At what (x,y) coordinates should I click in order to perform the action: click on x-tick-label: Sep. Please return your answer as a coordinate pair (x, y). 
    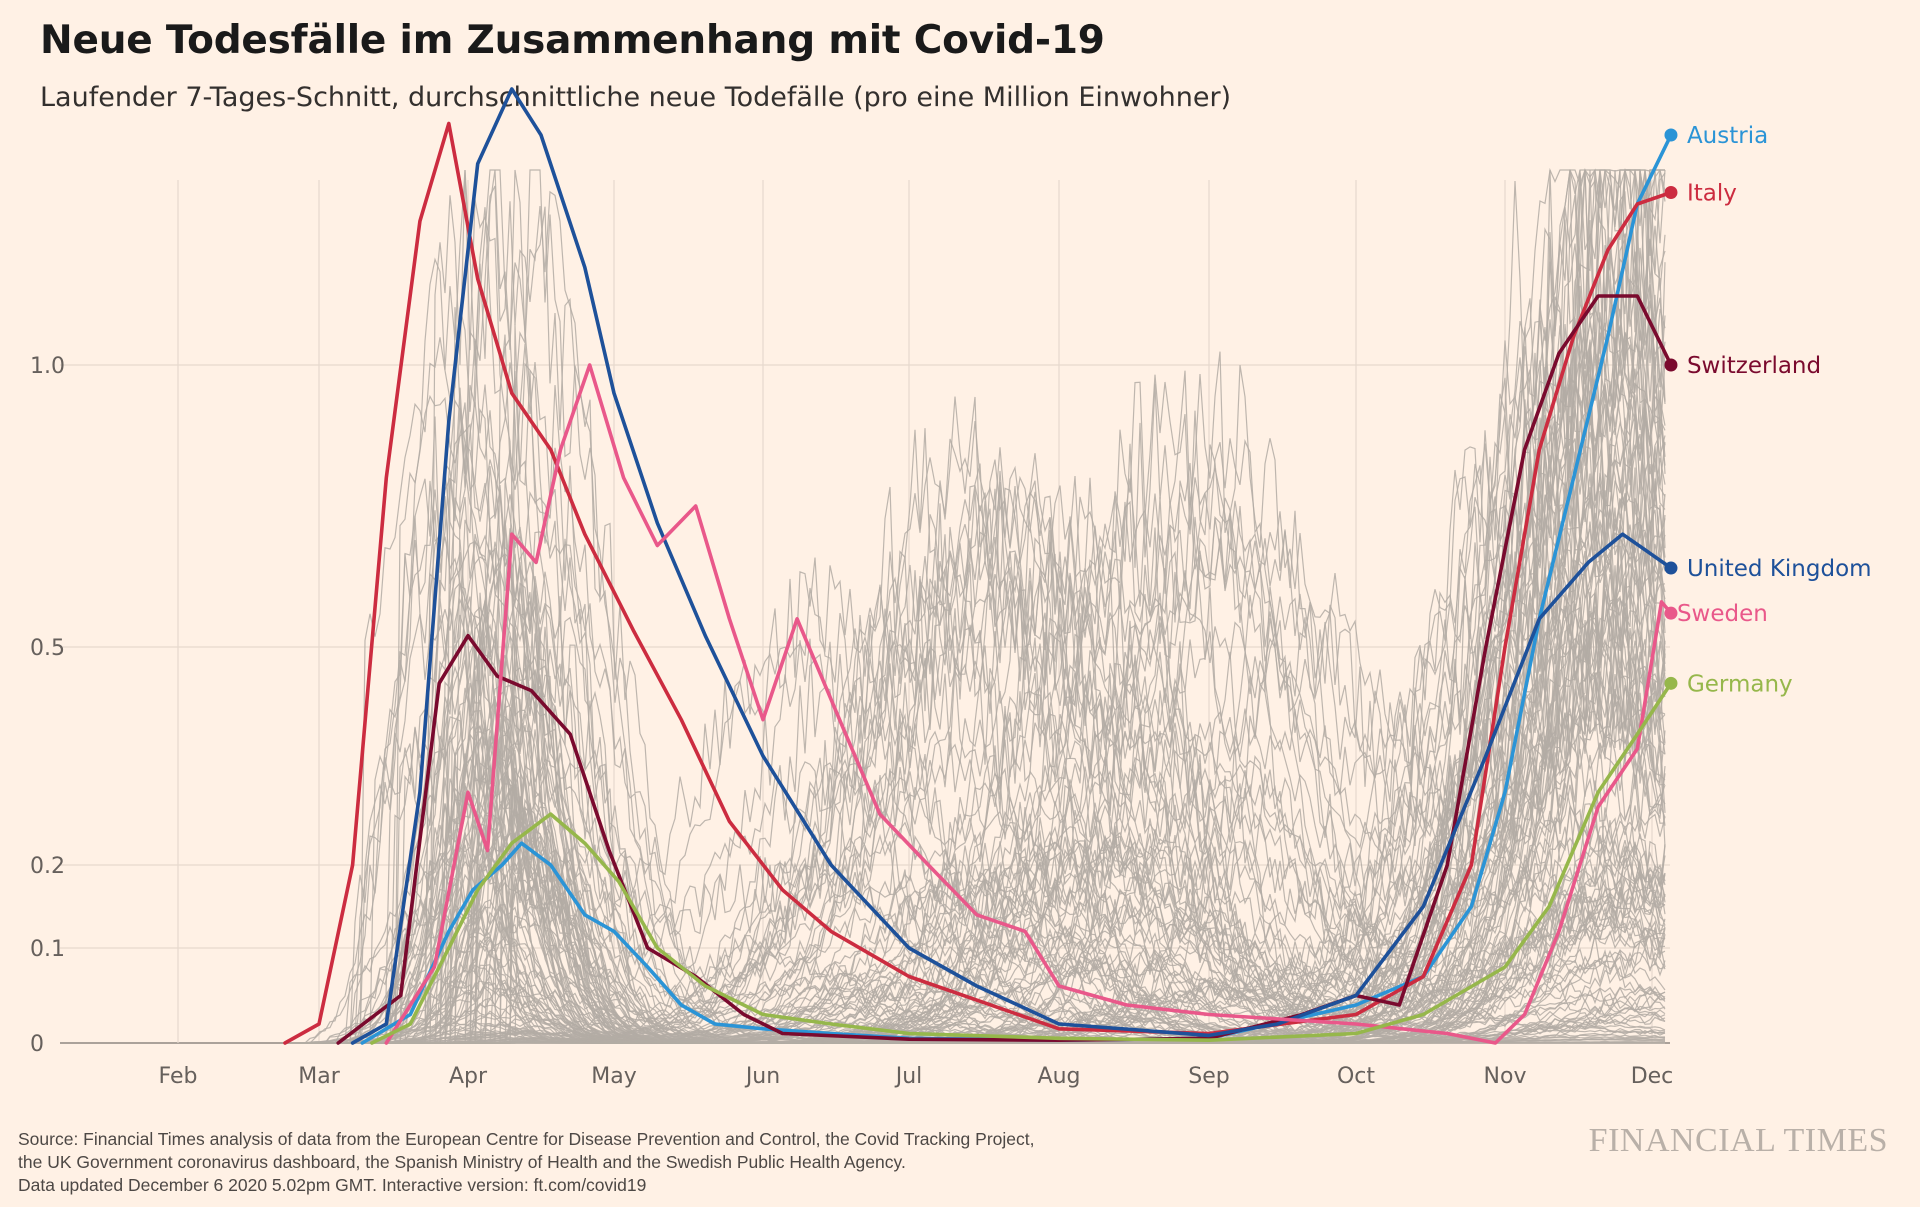
    Looking at the image, I should click on (1208, 1076).